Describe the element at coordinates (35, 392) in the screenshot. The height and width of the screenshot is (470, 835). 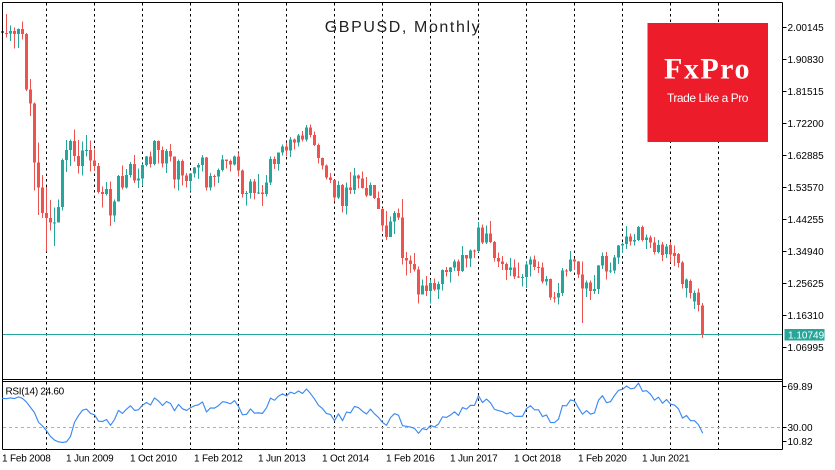
I see `svg-text: RSI(14) 24.60` at that location.